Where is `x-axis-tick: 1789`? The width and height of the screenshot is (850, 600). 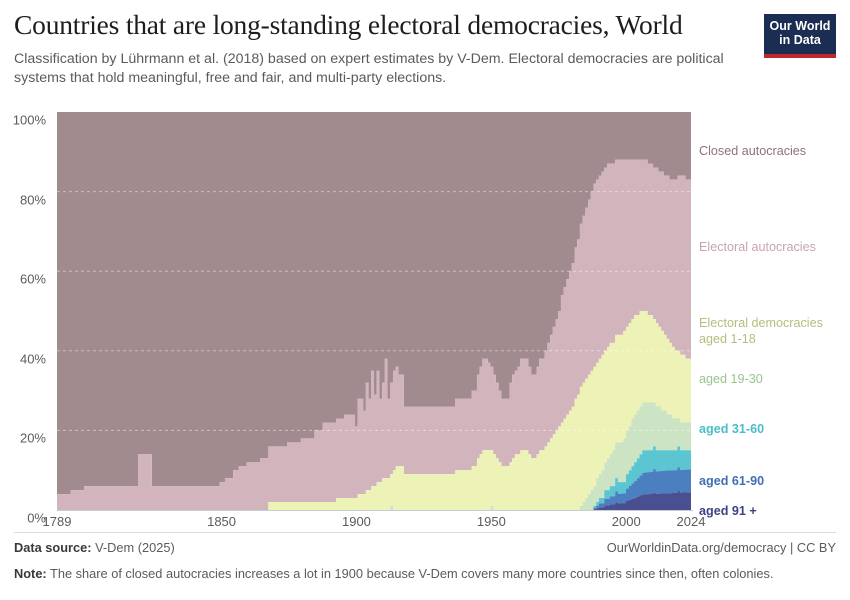 x-axis-tick: 1789 is located at coordinates (57, 521).